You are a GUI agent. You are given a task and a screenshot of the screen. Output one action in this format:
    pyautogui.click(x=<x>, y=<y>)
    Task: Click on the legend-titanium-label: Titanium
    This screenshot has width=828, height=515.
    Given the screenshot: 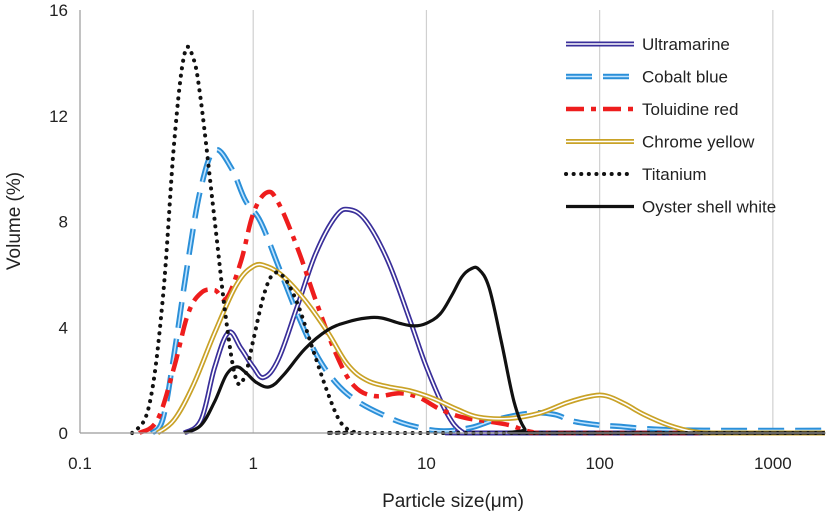 What is the action you would take?
    pyautogui.click(x=674, y=174)
    